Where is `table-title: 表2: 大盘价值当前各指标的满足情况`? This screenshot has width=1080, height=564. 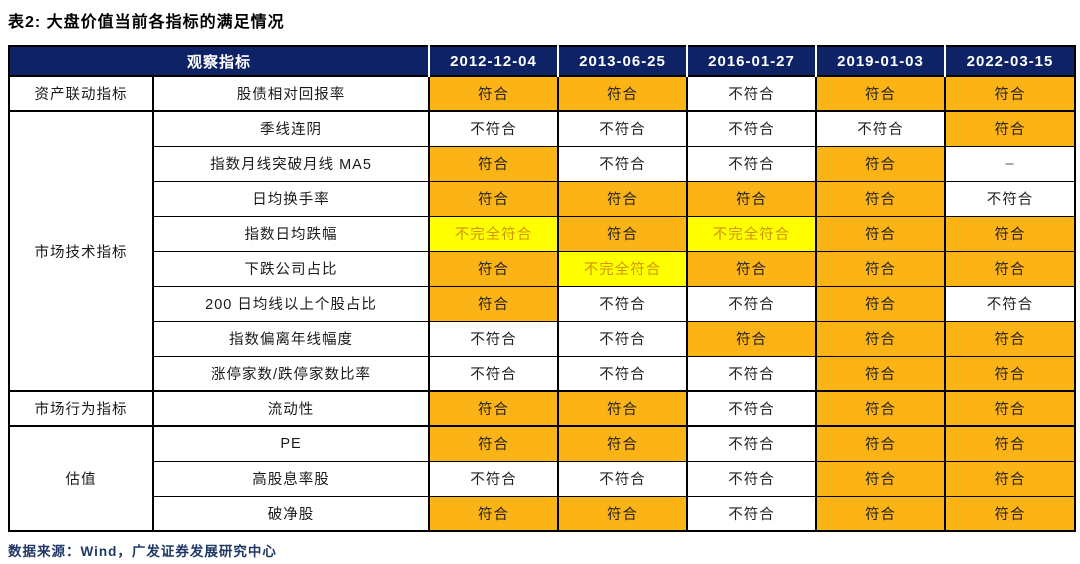
table-title: 表2: 大盘价值当前各指标的满足情况 is located at coordinates (146, 22).